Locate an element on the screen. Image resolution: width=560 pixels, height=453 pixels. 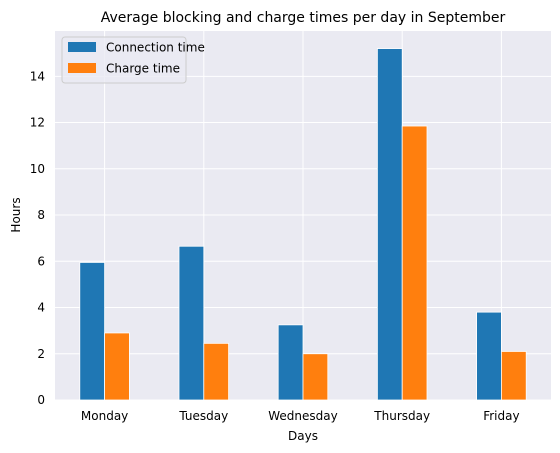
bar-connection-time-tuesday is located at coordinates (191, 323).